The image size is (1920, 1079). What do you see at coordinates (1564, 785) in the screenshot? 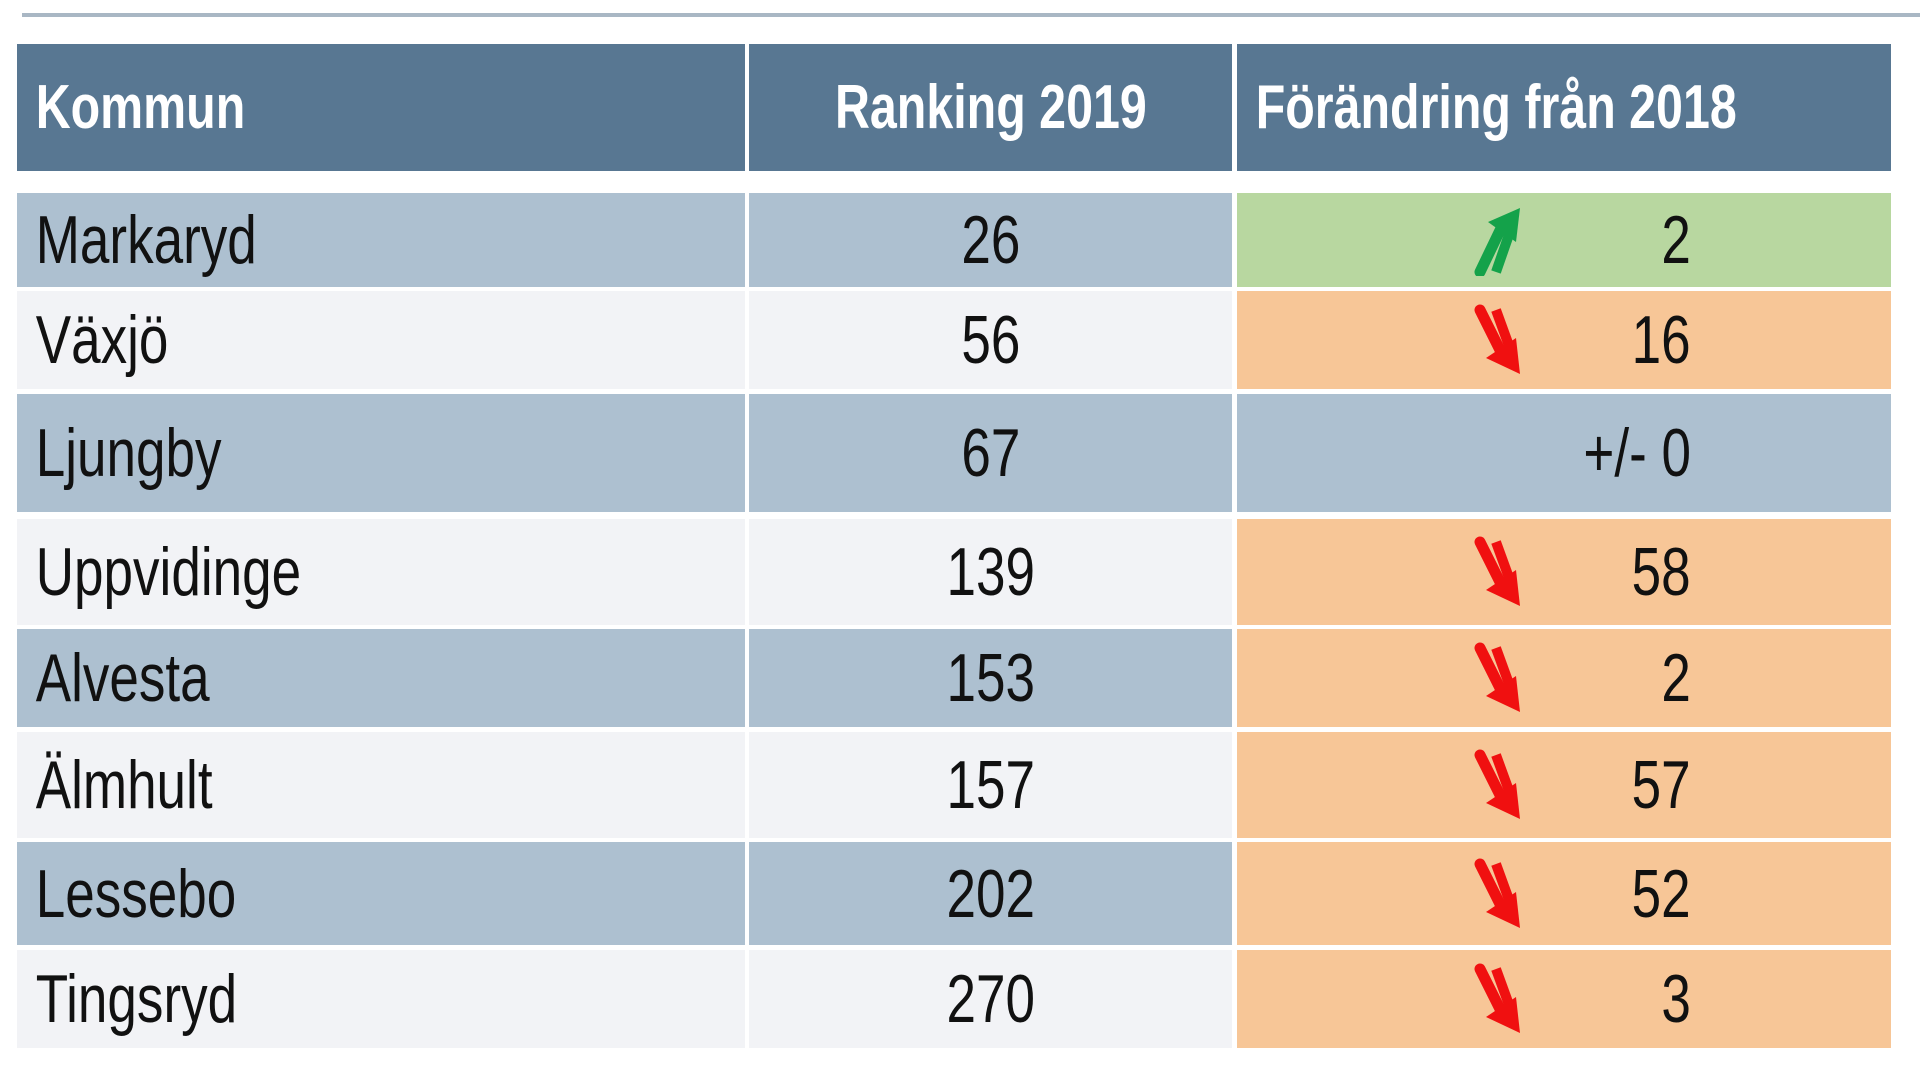
I see `table-row-change: 57` at bounding box center [1564, 785].